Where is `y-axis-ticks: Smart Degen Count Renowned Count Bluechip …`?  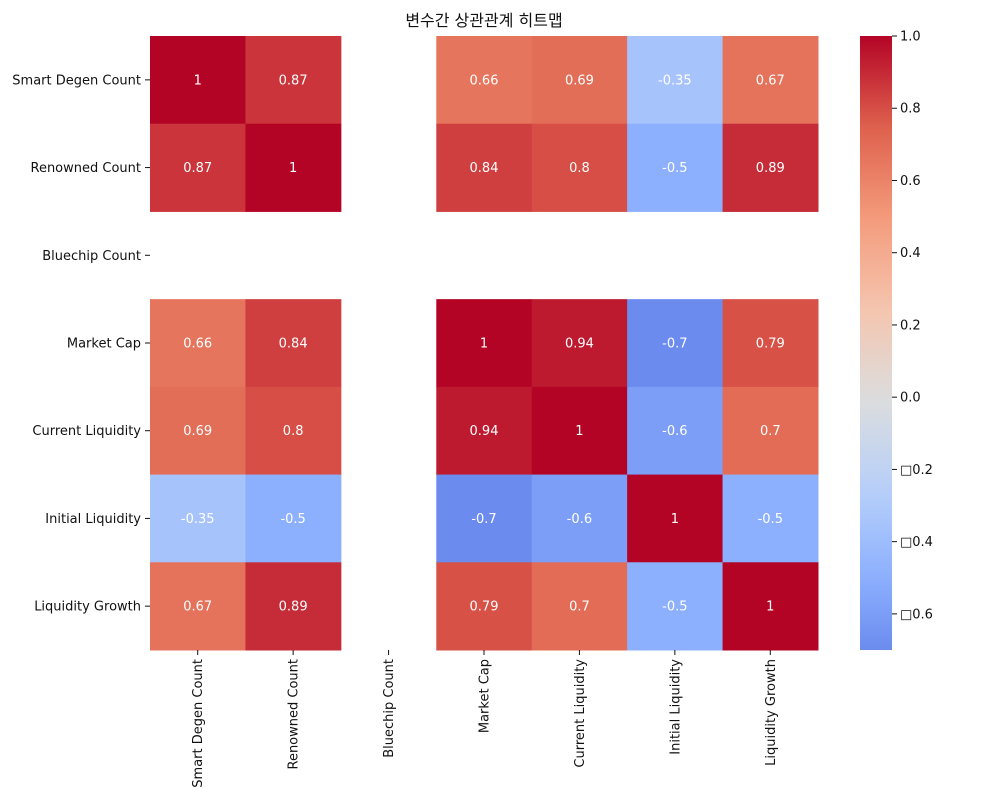 y-axis-ticks: Smart Degen Count Renowned Count Bluechip … is located at coordinates (81, 344).